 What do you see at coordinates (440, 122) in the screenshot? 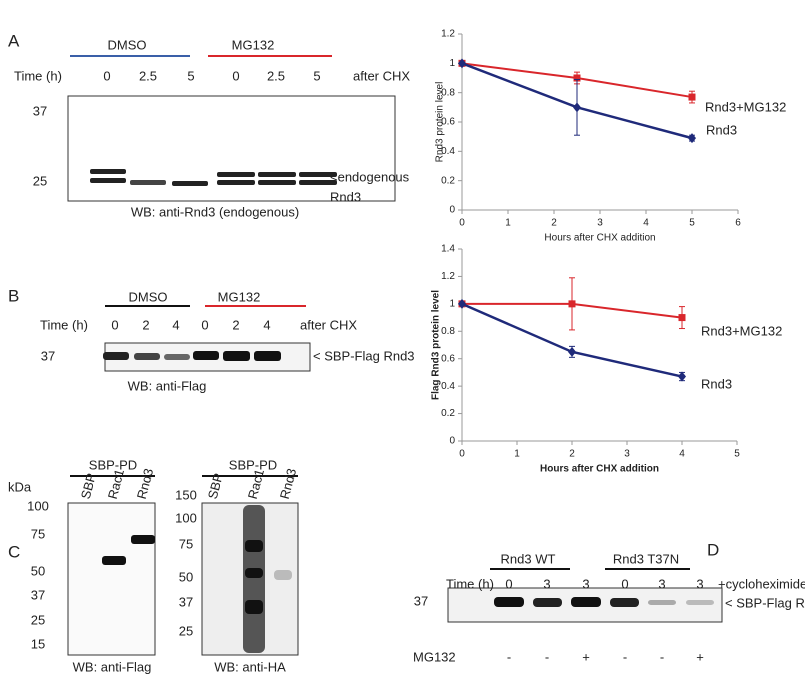
I see `y-axis-label: Rnd3 protein level` at bounding box center [440, 122].